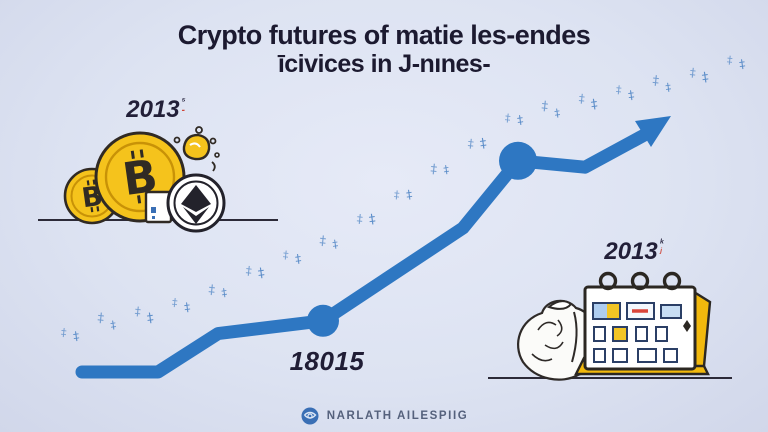 This screenshot has height=432, width=768. I want to click on year-label-left: 2013 ⁵ -, so click(156, 109).